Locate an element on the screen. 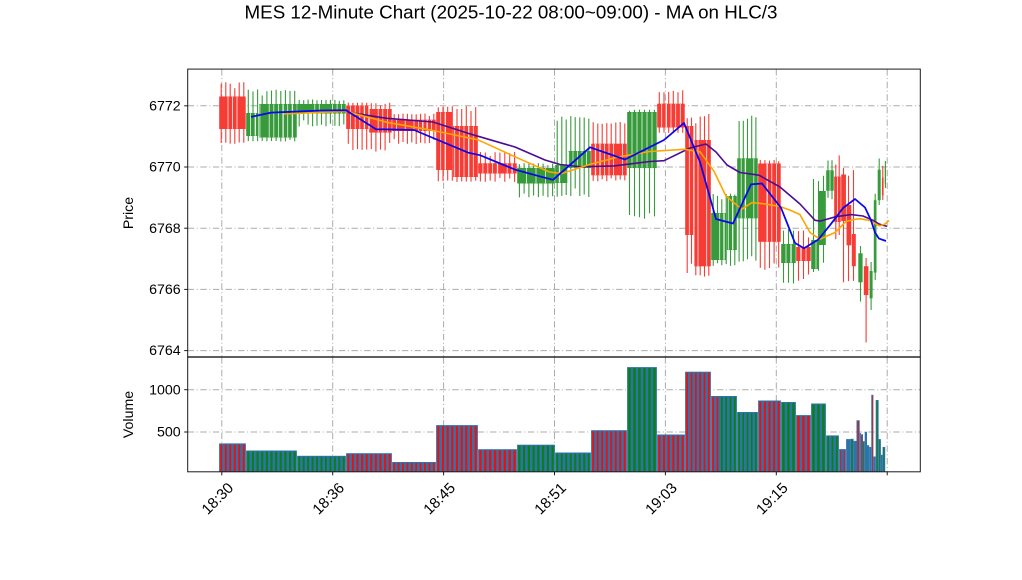 The image size is (1022, 580). svg-text: 6764 is located at coordinates (165, 351).